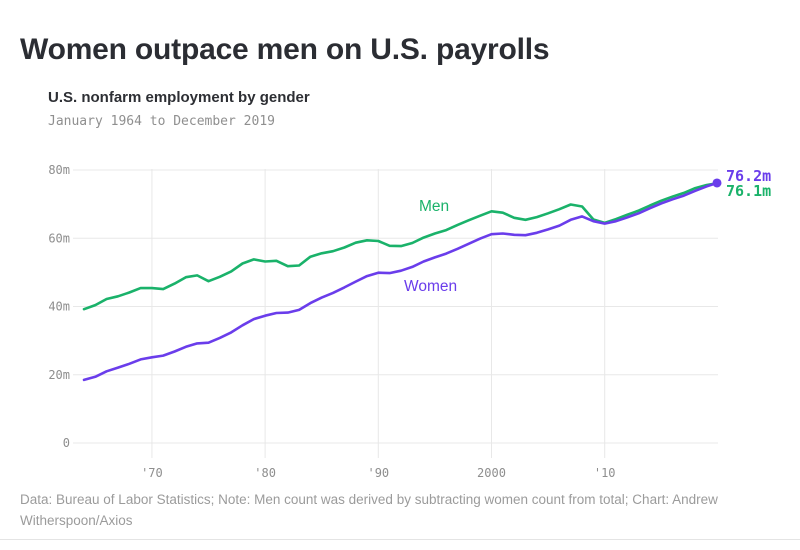 Image resolution: width=800 pixels, height=550 pixels. Describe the element at coordinates (491, 473) in the screenshot. I see `x-tick-label: 2000` at that location.